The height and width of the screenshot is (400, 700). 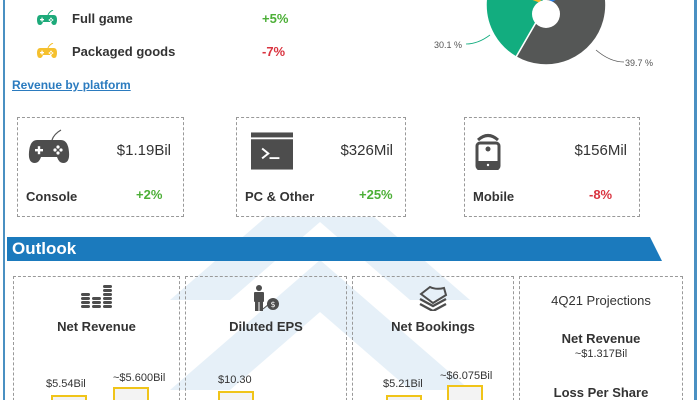 What do you see at coordinates (376, 194) in the screenshot?
I see `platform-change: +25%` at bounding box center [376, 194].